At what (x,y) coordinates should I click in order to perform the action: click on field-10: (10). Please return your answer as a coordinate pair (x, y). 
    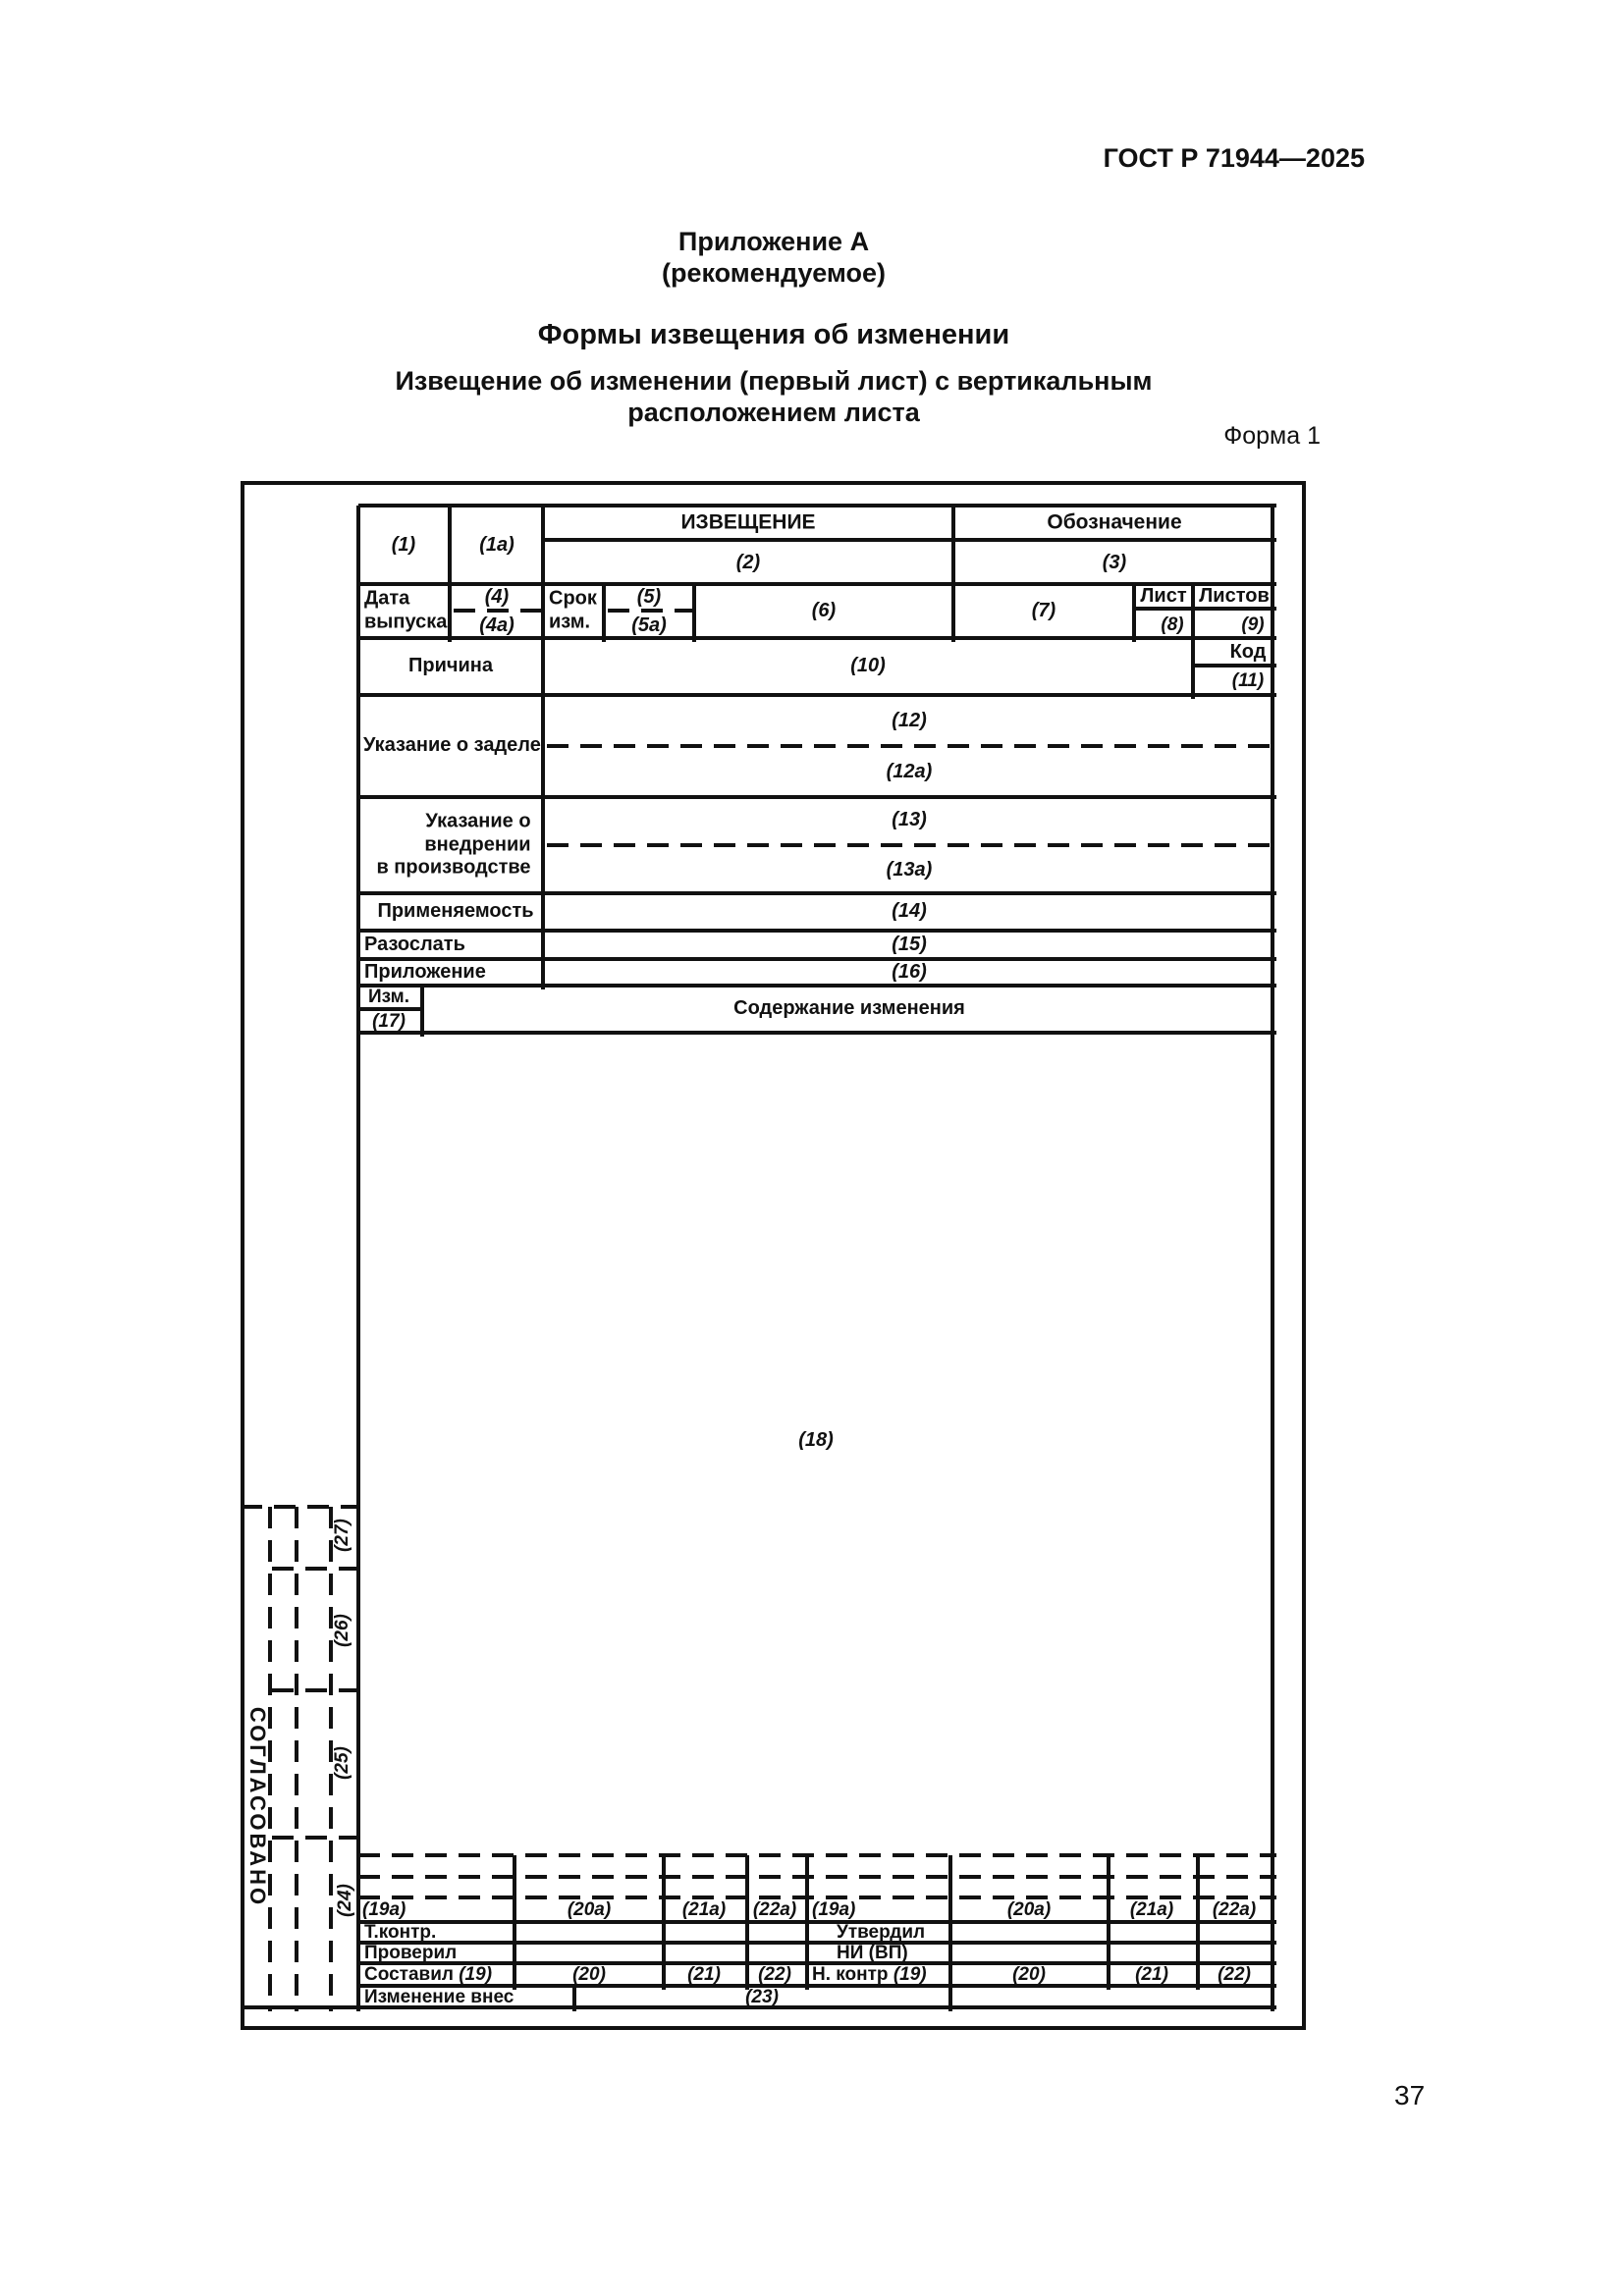
    Looking at the image, I should click on (868, 666).